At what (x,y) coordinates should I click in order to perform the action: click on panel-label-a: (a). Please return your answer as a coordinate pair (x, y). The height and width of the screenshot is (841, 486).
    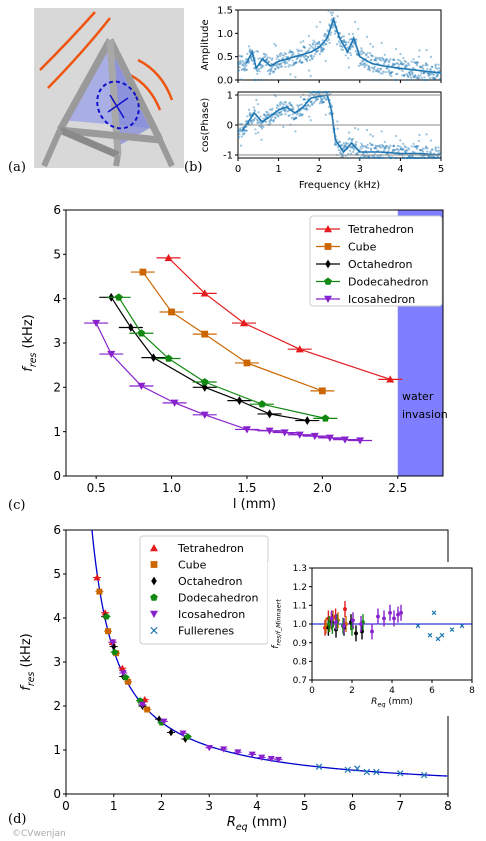
    Looking at the image, I should click on (17, 167).